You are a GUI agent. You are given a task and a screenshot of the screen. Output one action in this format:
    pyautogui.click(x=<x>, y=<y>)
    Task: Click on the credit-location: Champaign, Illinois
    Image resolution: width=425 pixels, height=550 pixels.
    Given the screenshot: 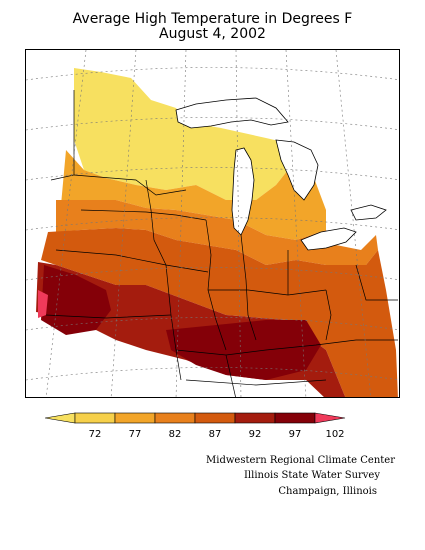 What is the action you would take?
    pyautogui.click(x=327, y=491)
    